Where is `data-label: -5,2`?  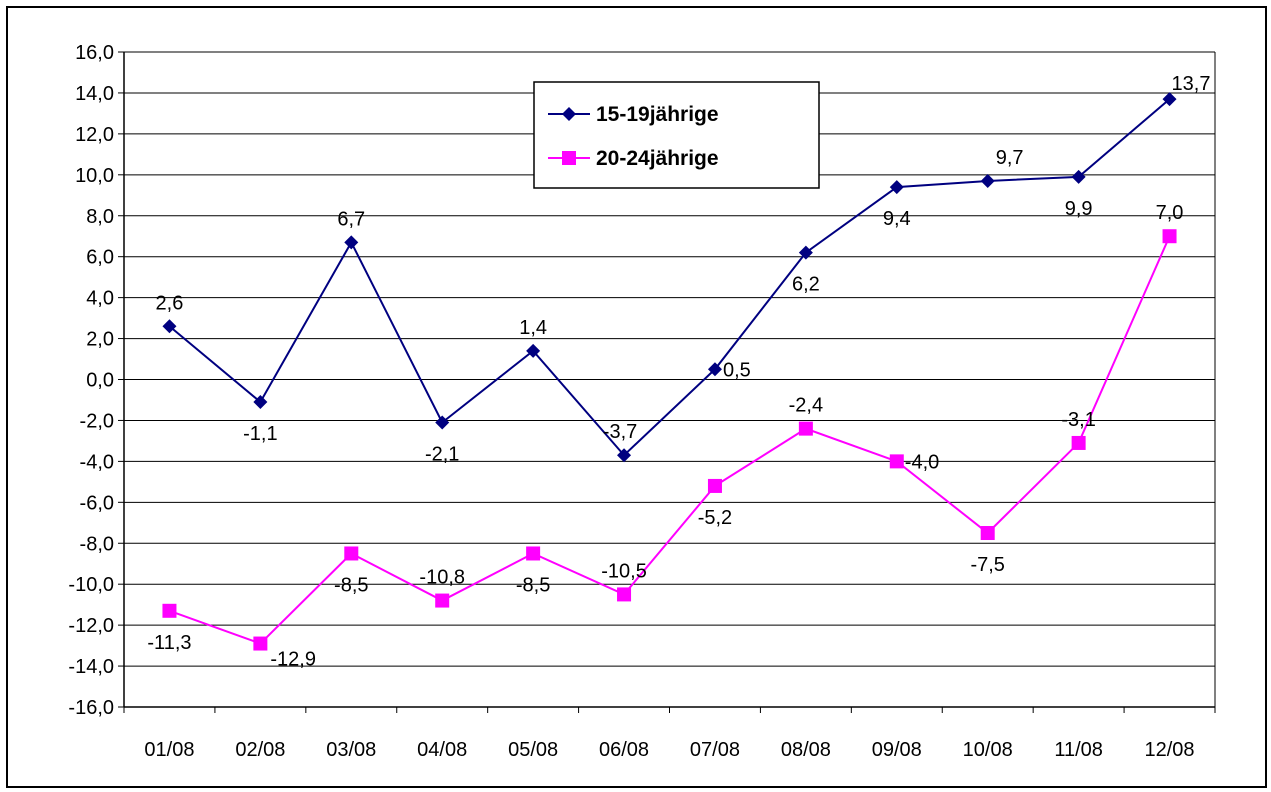
data-label: -5,2 is located at coordinates (715, 518).